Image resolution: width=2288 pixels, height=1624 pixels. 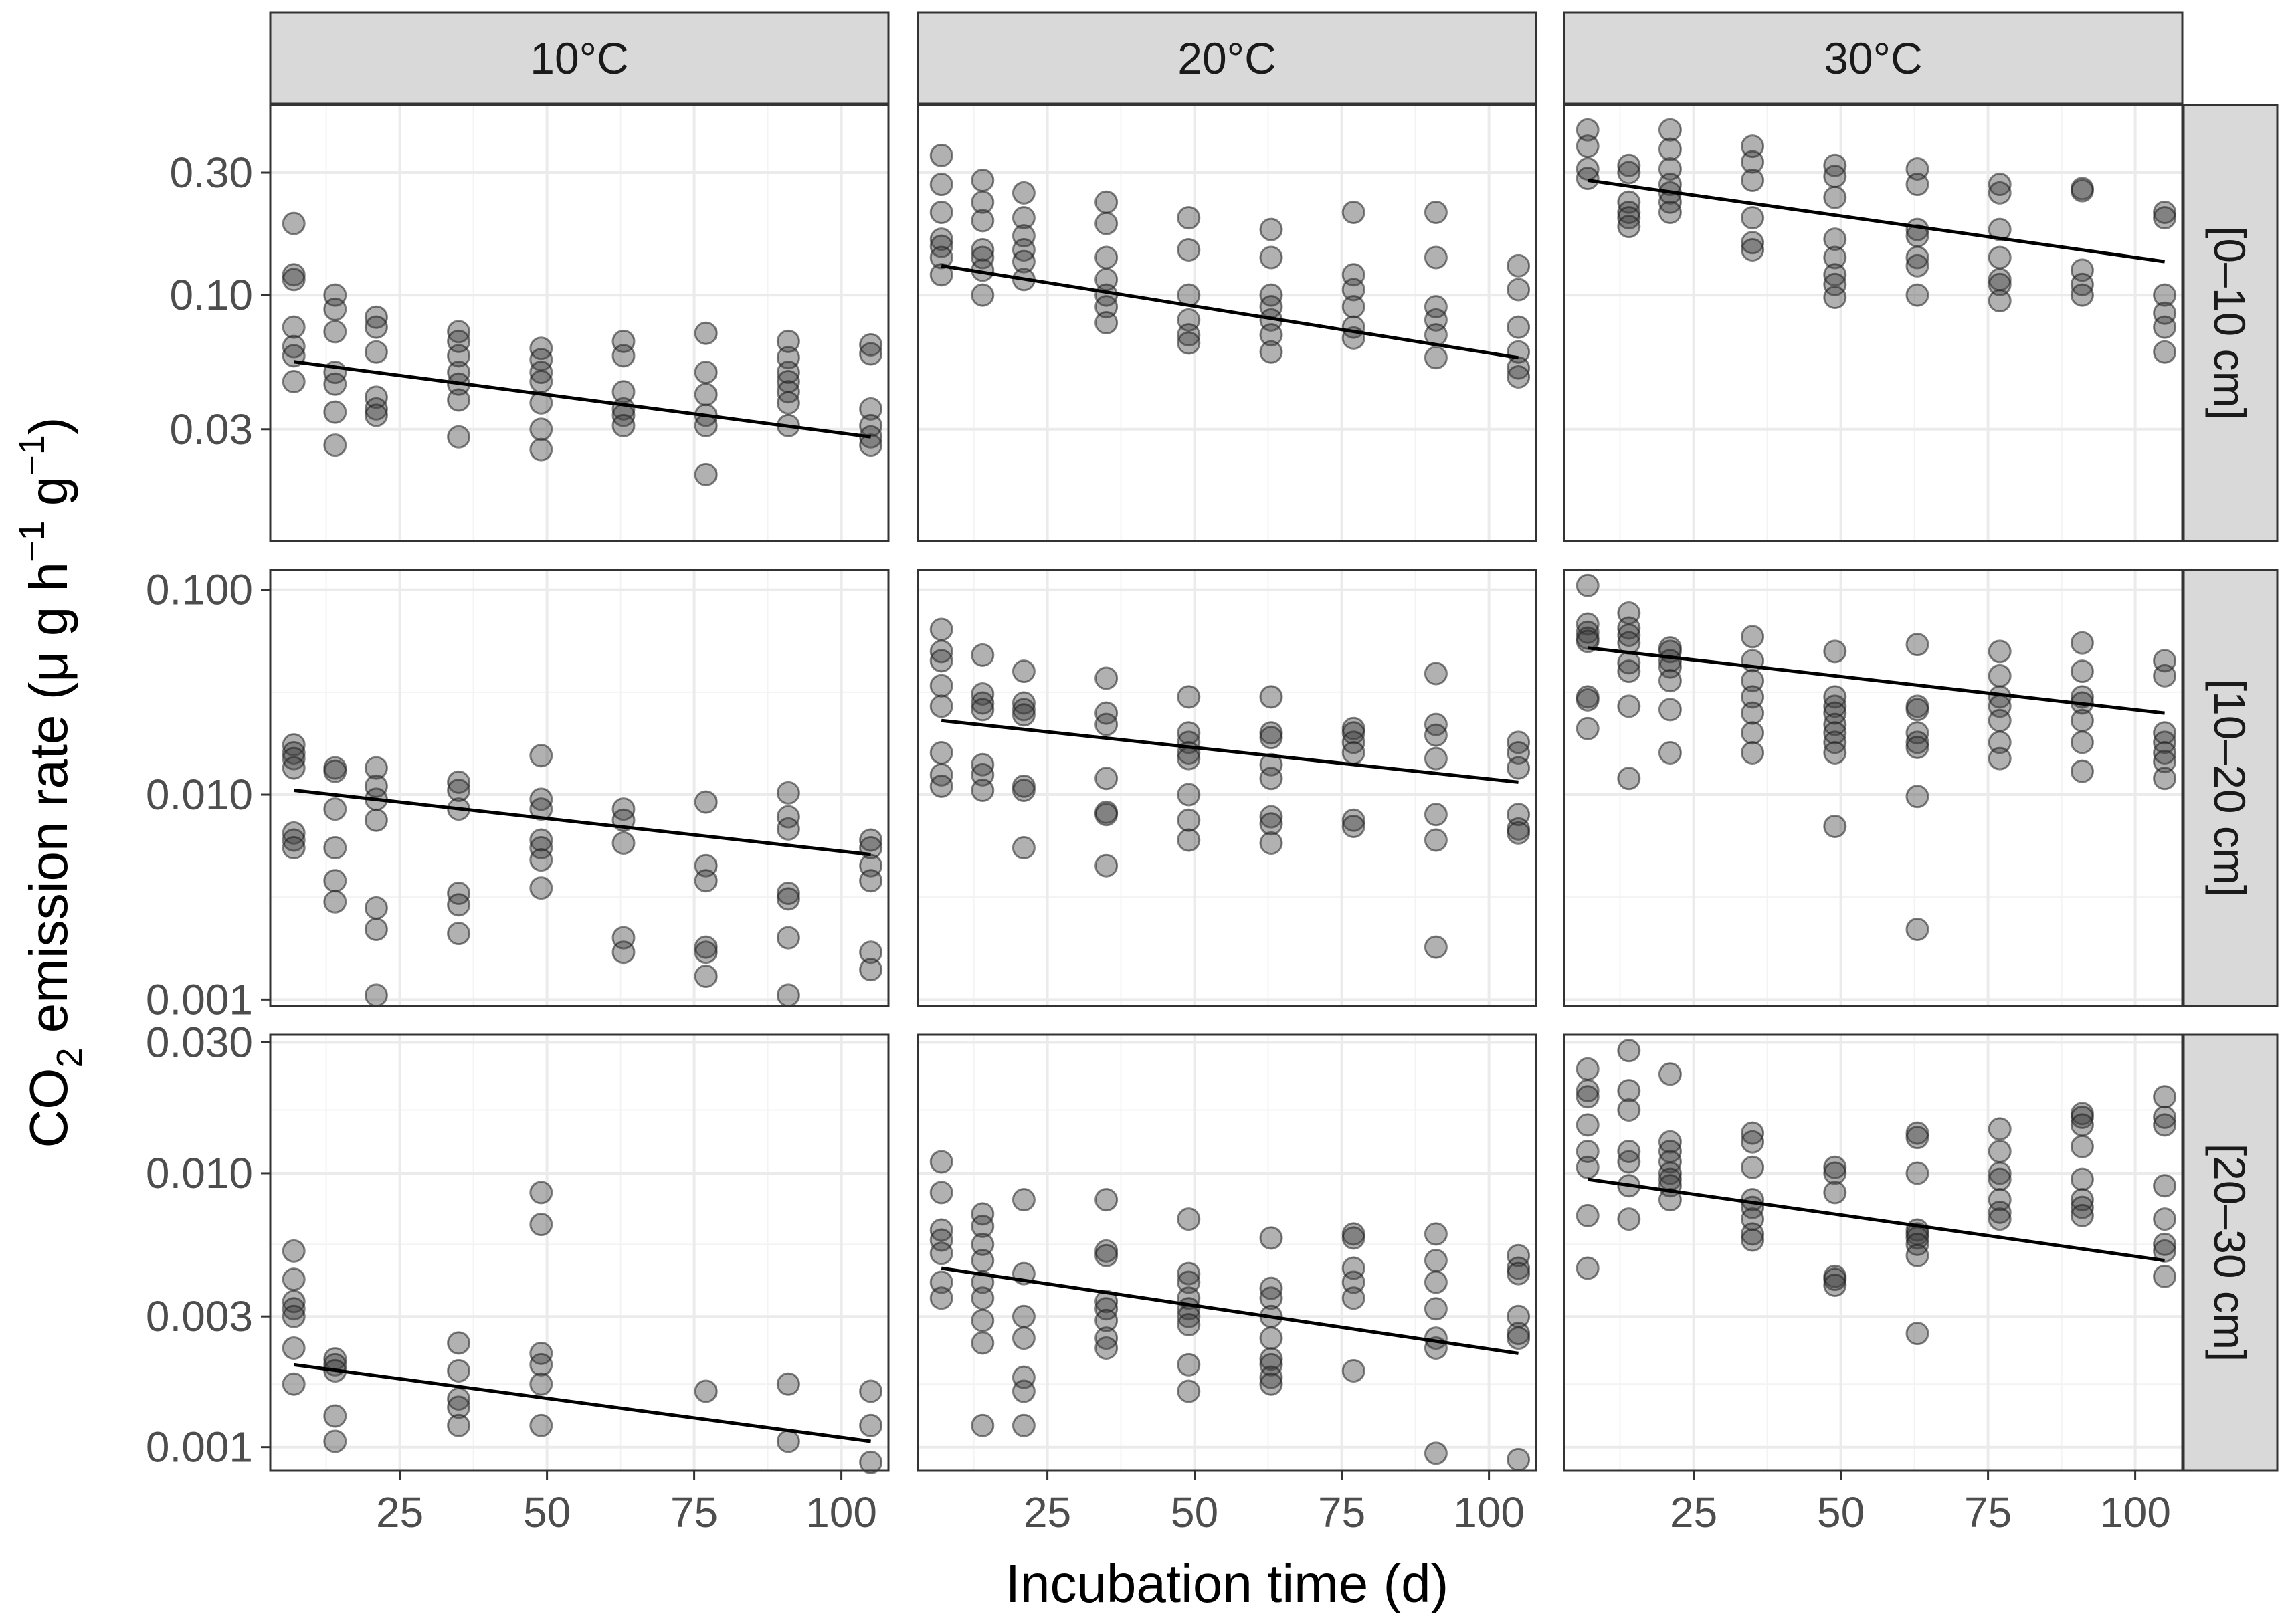 I want to click on row-strip-20-30: [20–30 cm], so click(x=2230, y=1252).